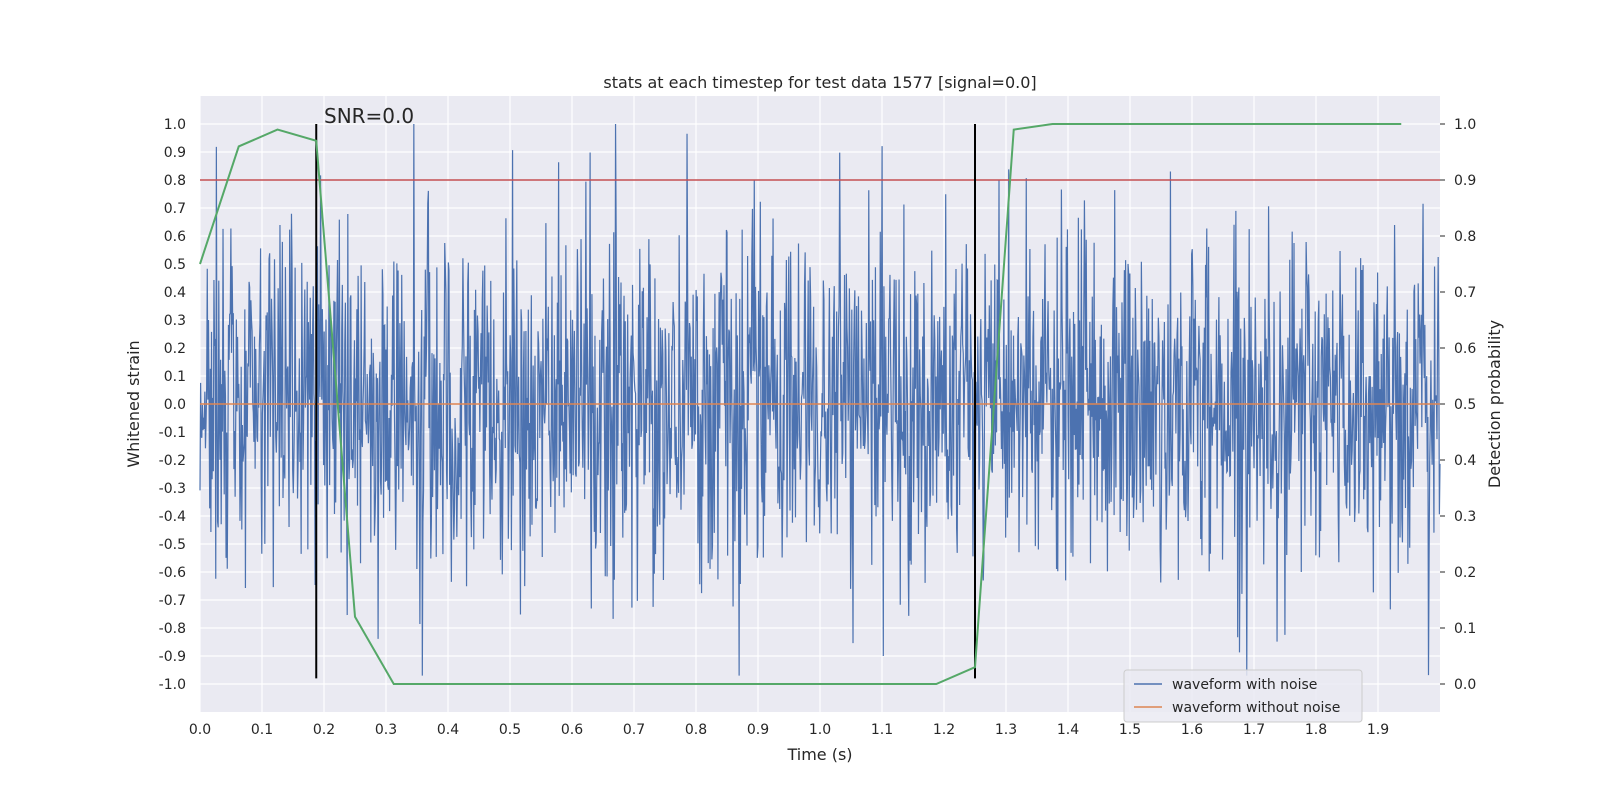  I want to click on y-tick-label: 0.1, so click(175, 377).